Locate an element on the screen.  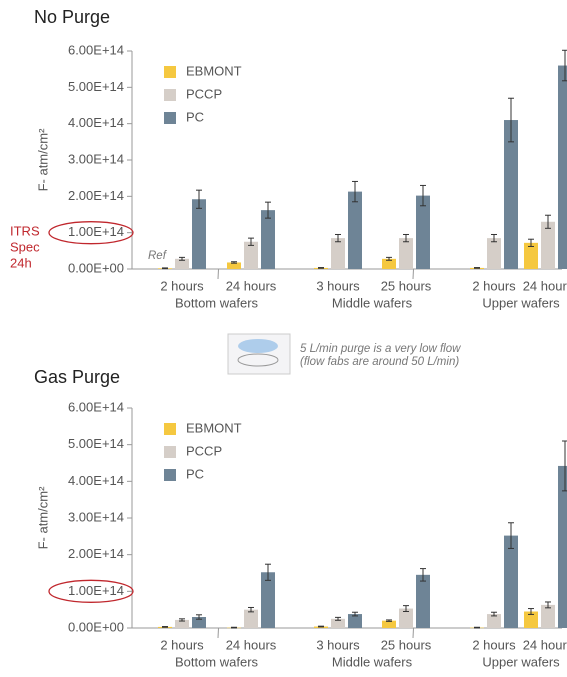
chart-title: Gas Purge is located at coordinates (77, 377).